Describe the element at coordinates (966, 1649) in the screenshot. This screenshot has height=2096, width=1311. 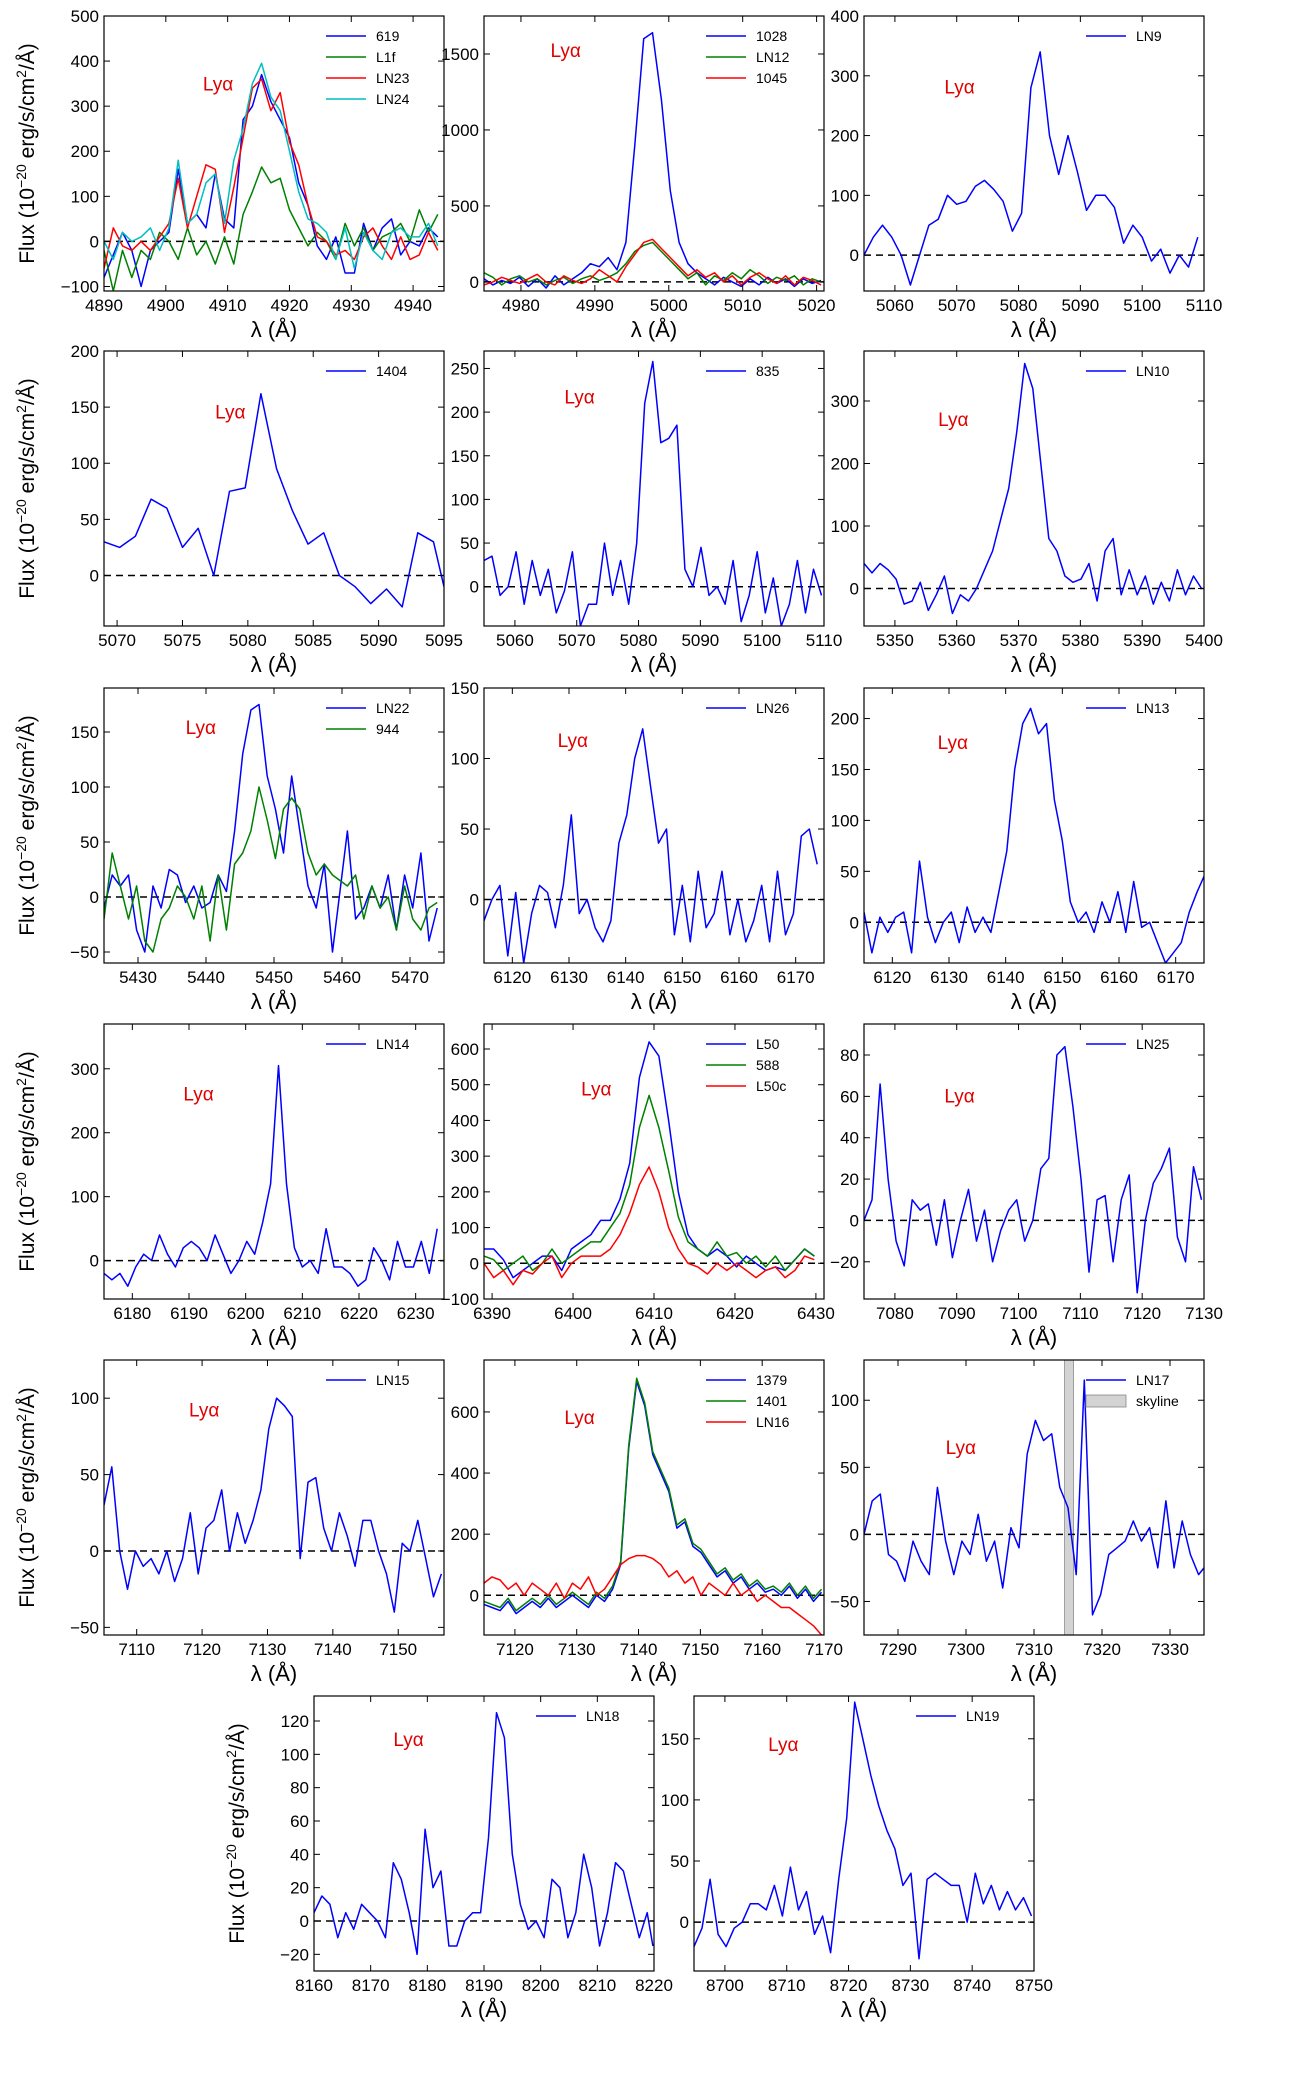
I see `x-tick-label: 7300` at that location.